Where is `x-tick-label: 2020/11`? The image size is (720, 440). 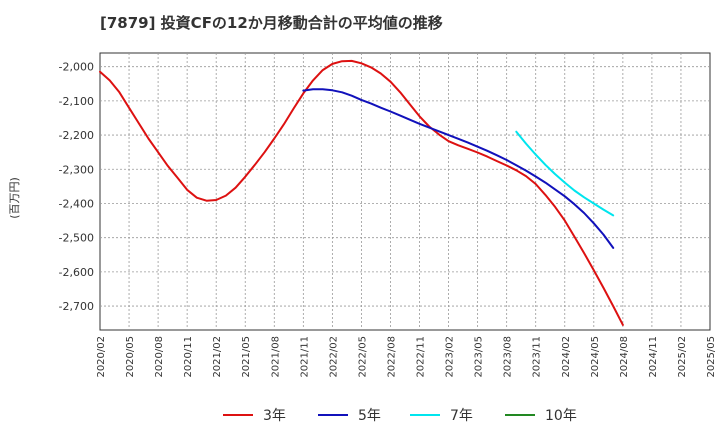
x-tick-label: 2020/11 is located at coordinates (188, 357).